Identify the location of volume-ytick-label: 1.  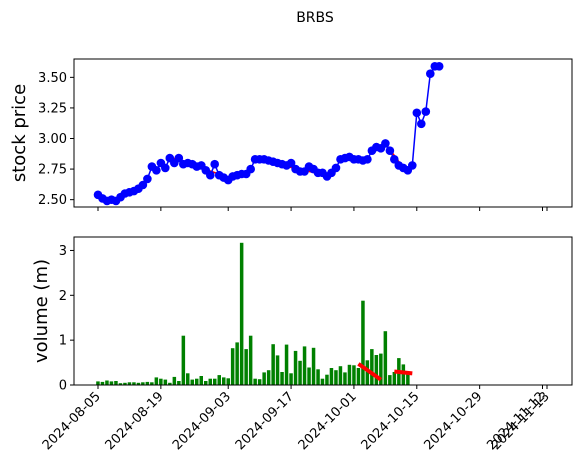
(63, 341).